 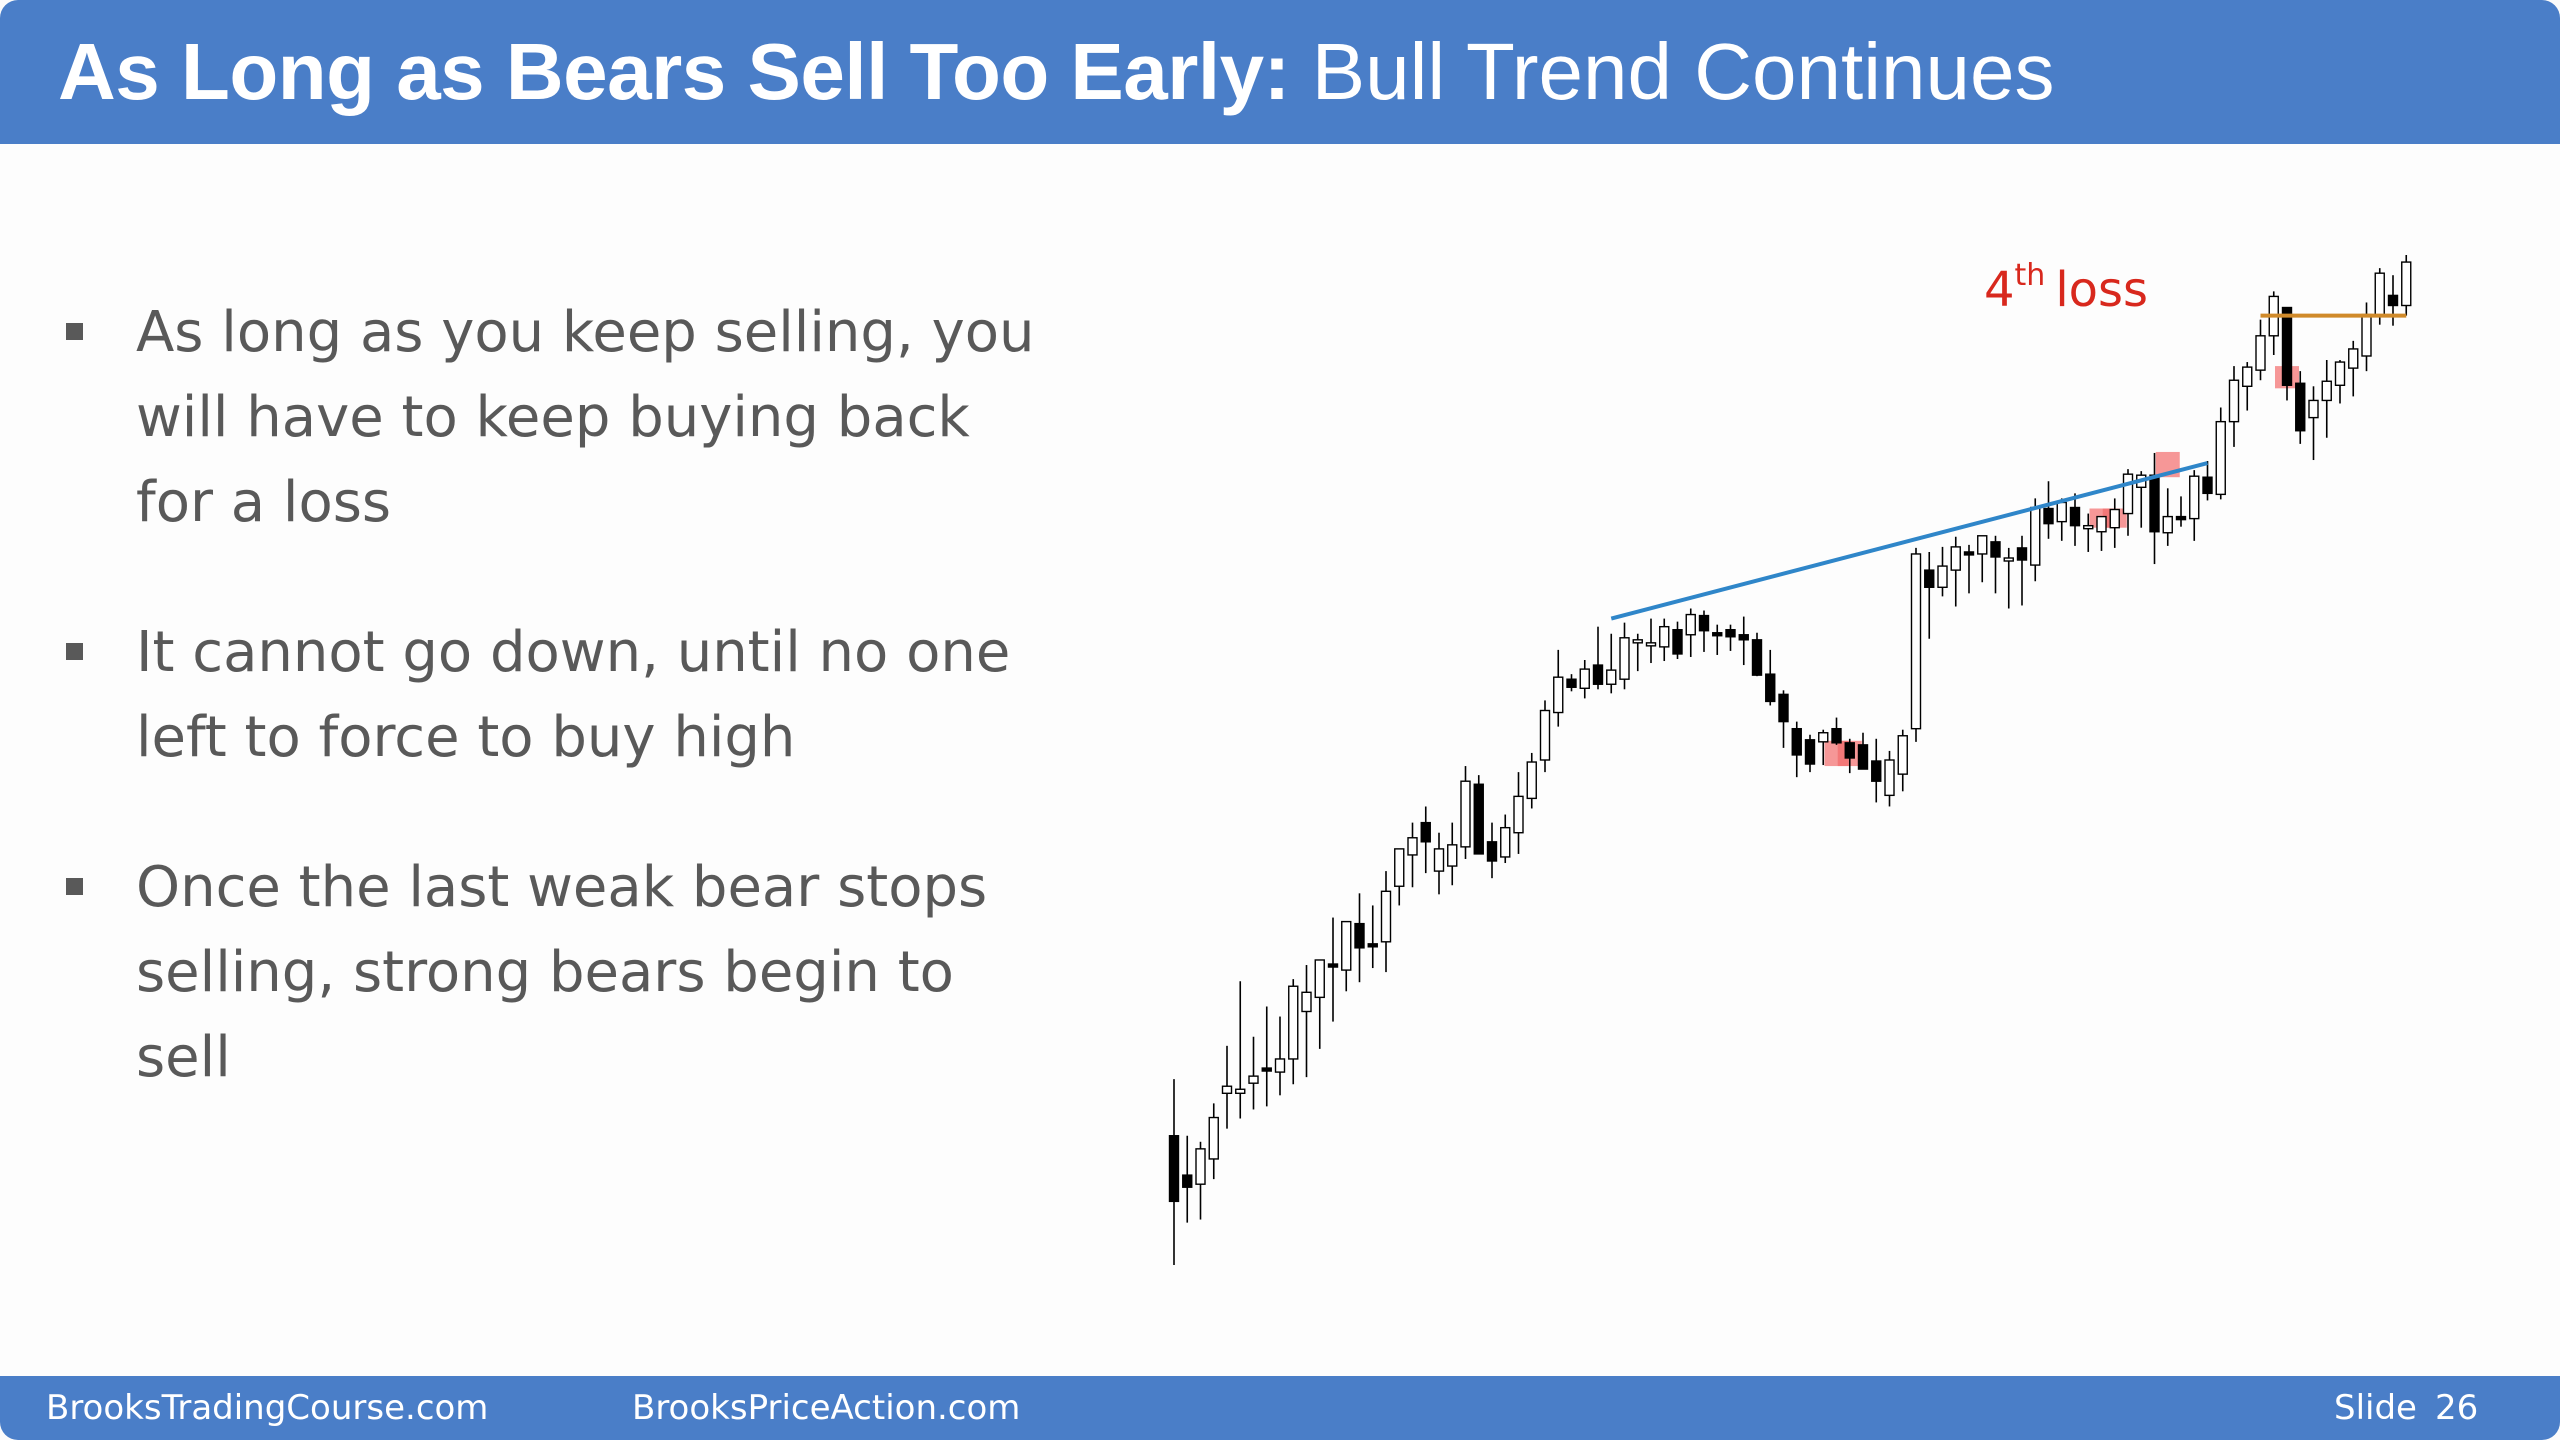 What do you see at coordinates (2102, 290) in the screenshot?
I see `annotation-text: loss` at bounding box center [2102, 290].